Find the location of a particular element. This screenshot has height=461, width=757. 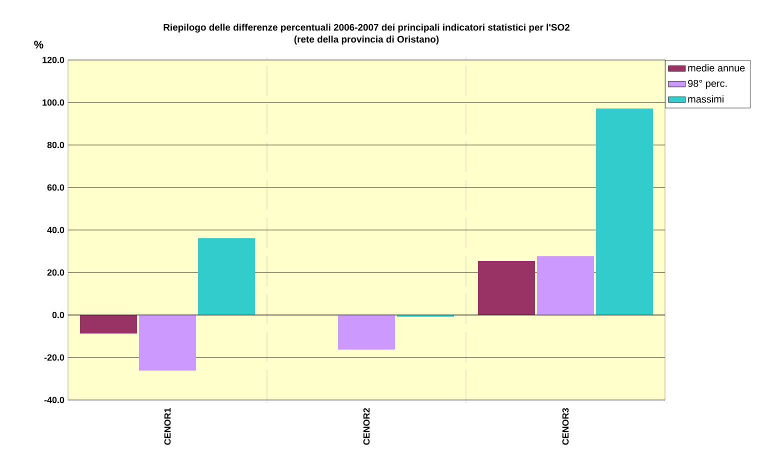

legend-label: massimi is located at coordinates (706, 99).